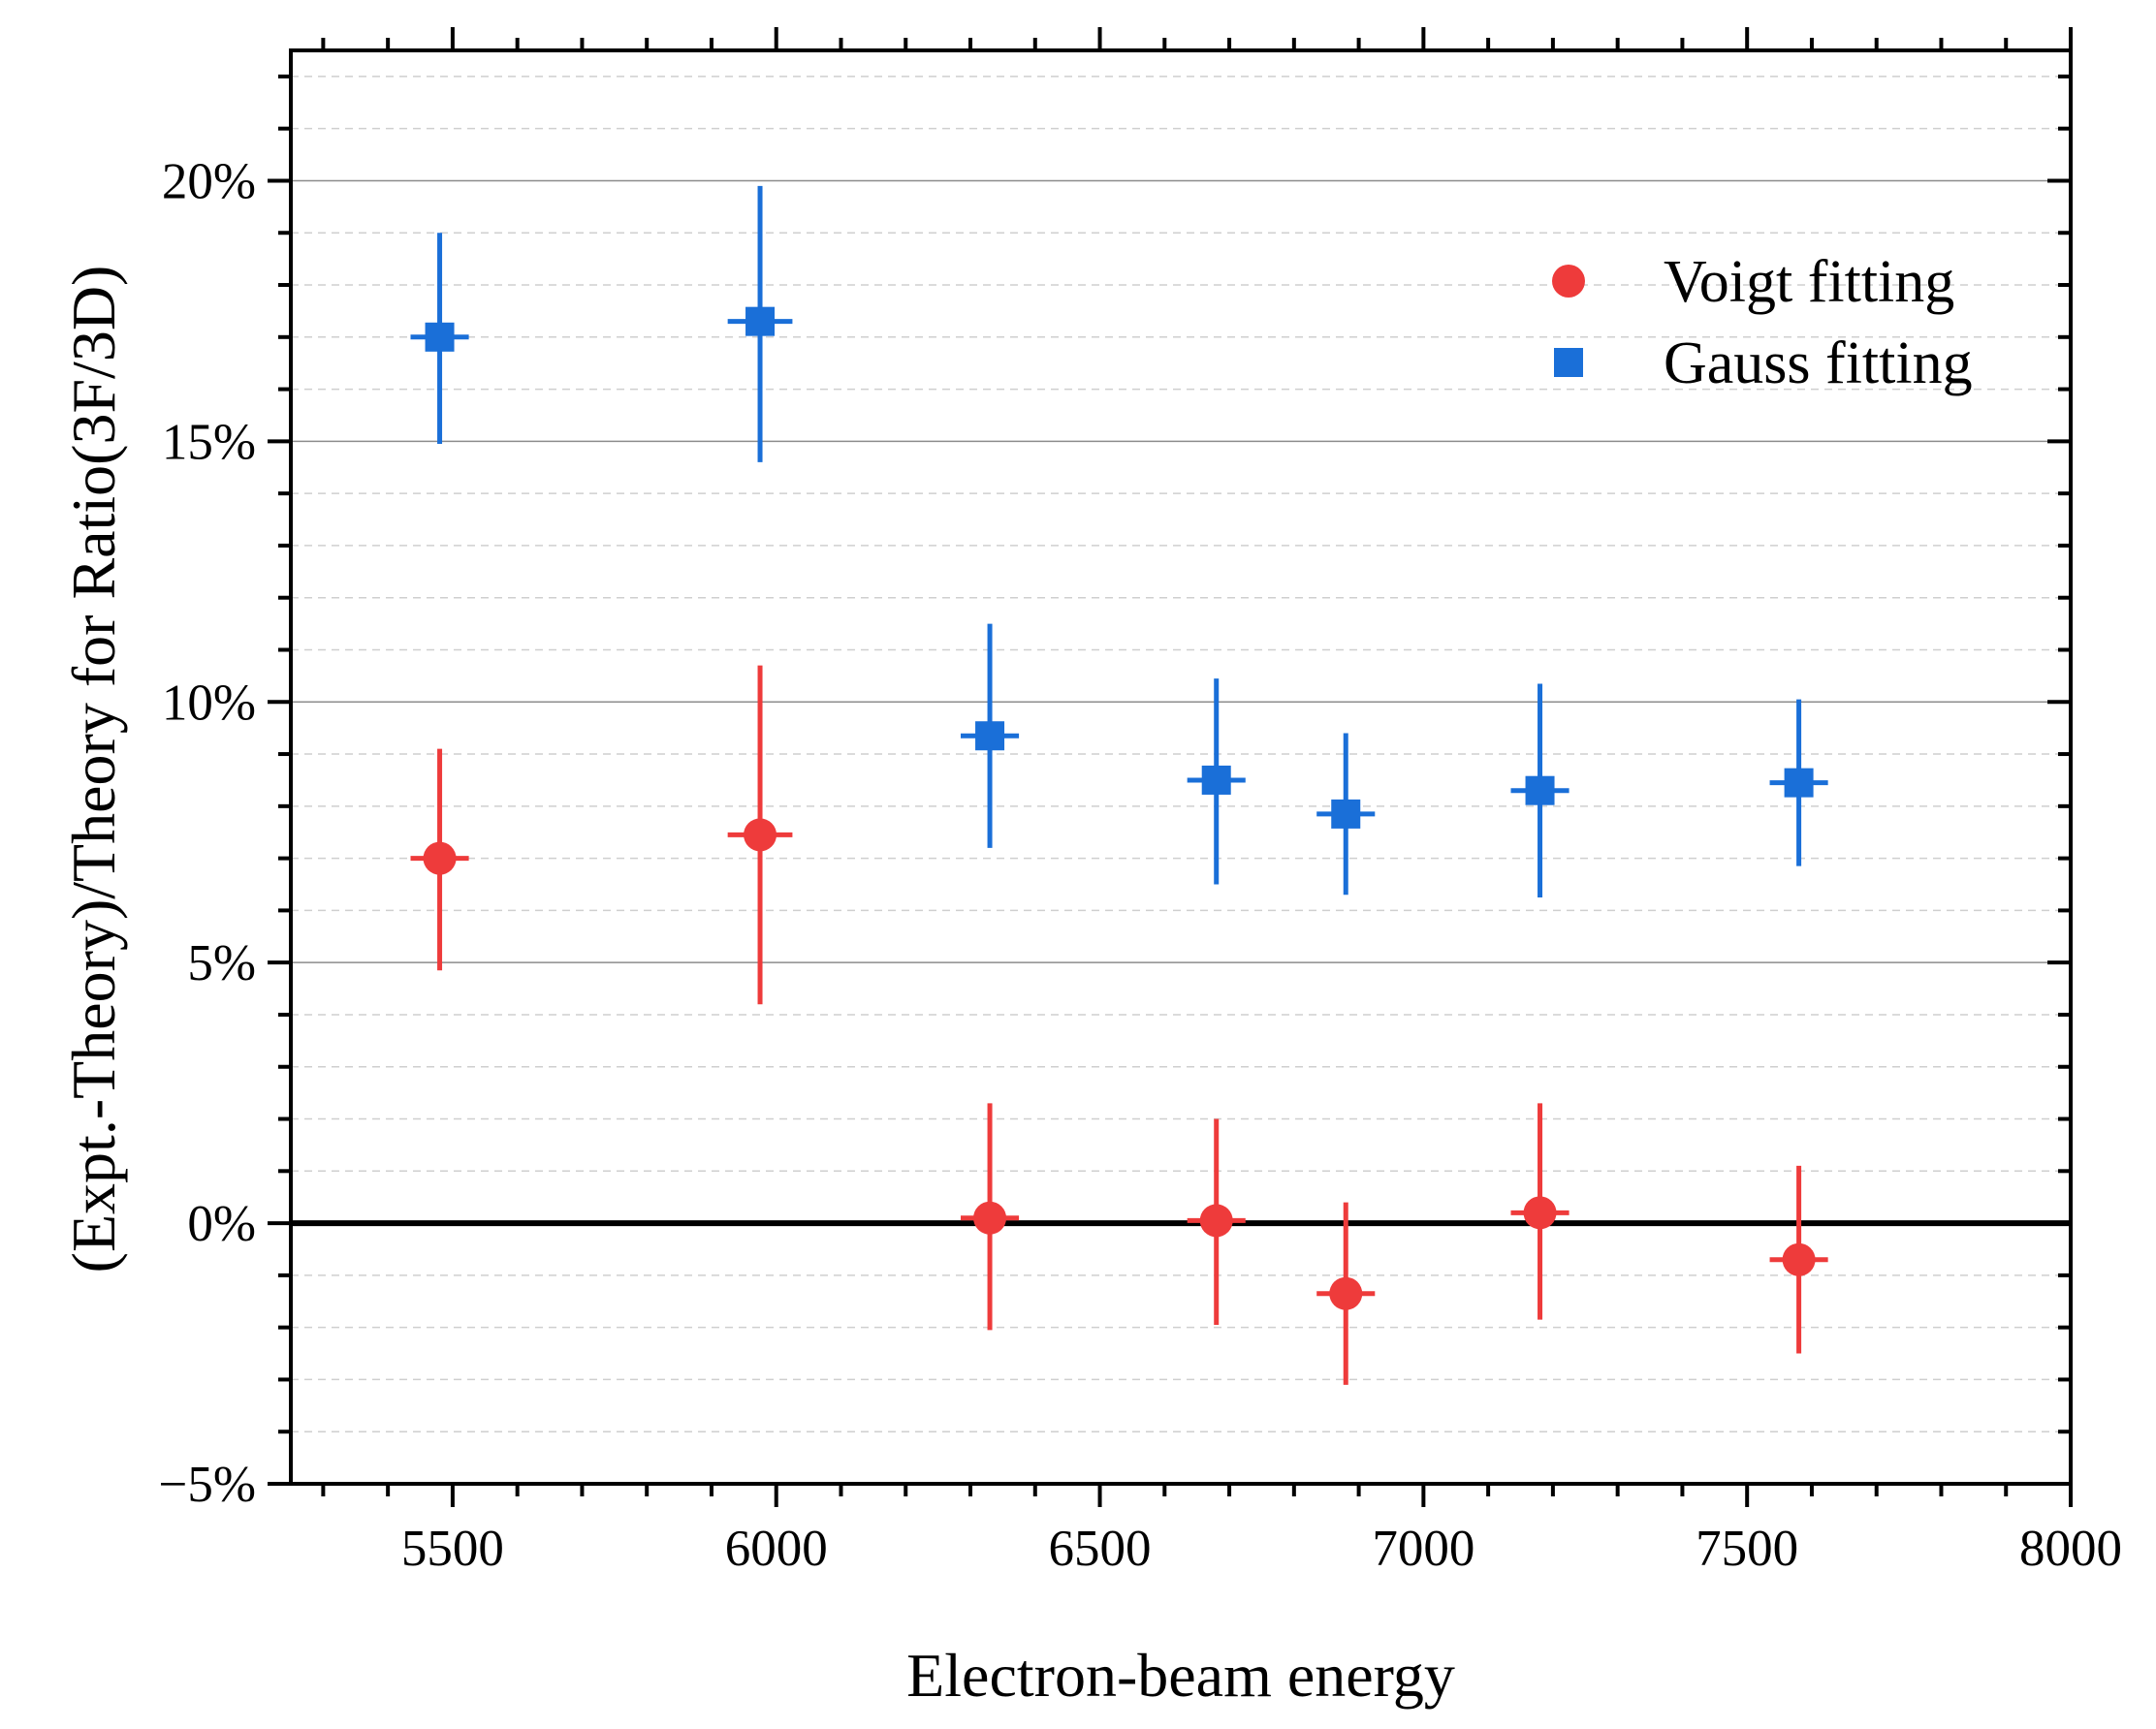 The width and height of the screenshot is (2156, 1729). I want to click on x-tick-label: 6500, so click(1100, 1549).